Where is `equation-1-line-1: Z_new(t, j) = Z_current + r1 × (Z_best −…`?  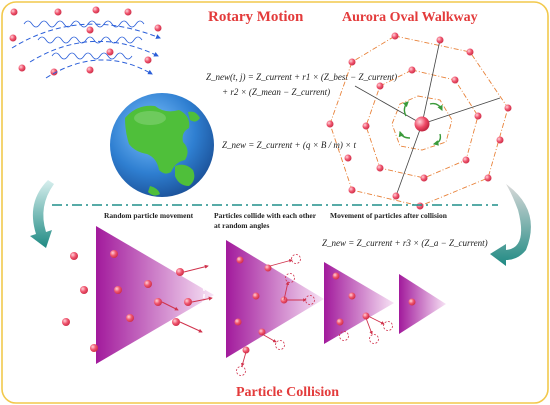
equation-1-line-1: Z_new(t, j) = Z_current + r1 × (Z_best −… is located at coordinates (301, 77).